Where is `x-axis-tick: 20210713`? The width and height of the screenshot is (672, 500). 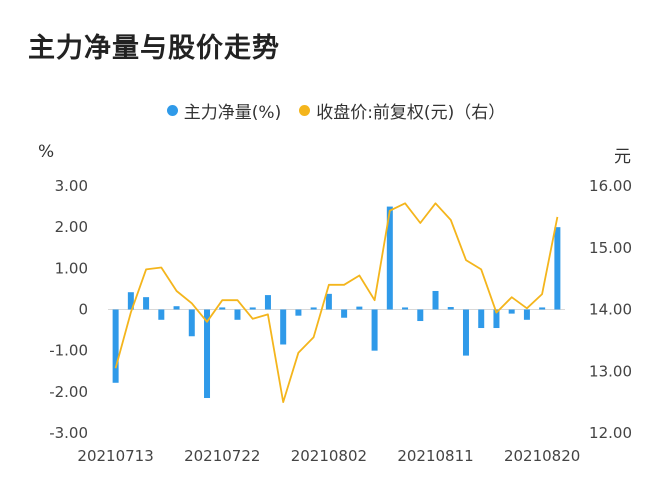 x-axis-tick: 20210713 is located at coordinates (115, 456).